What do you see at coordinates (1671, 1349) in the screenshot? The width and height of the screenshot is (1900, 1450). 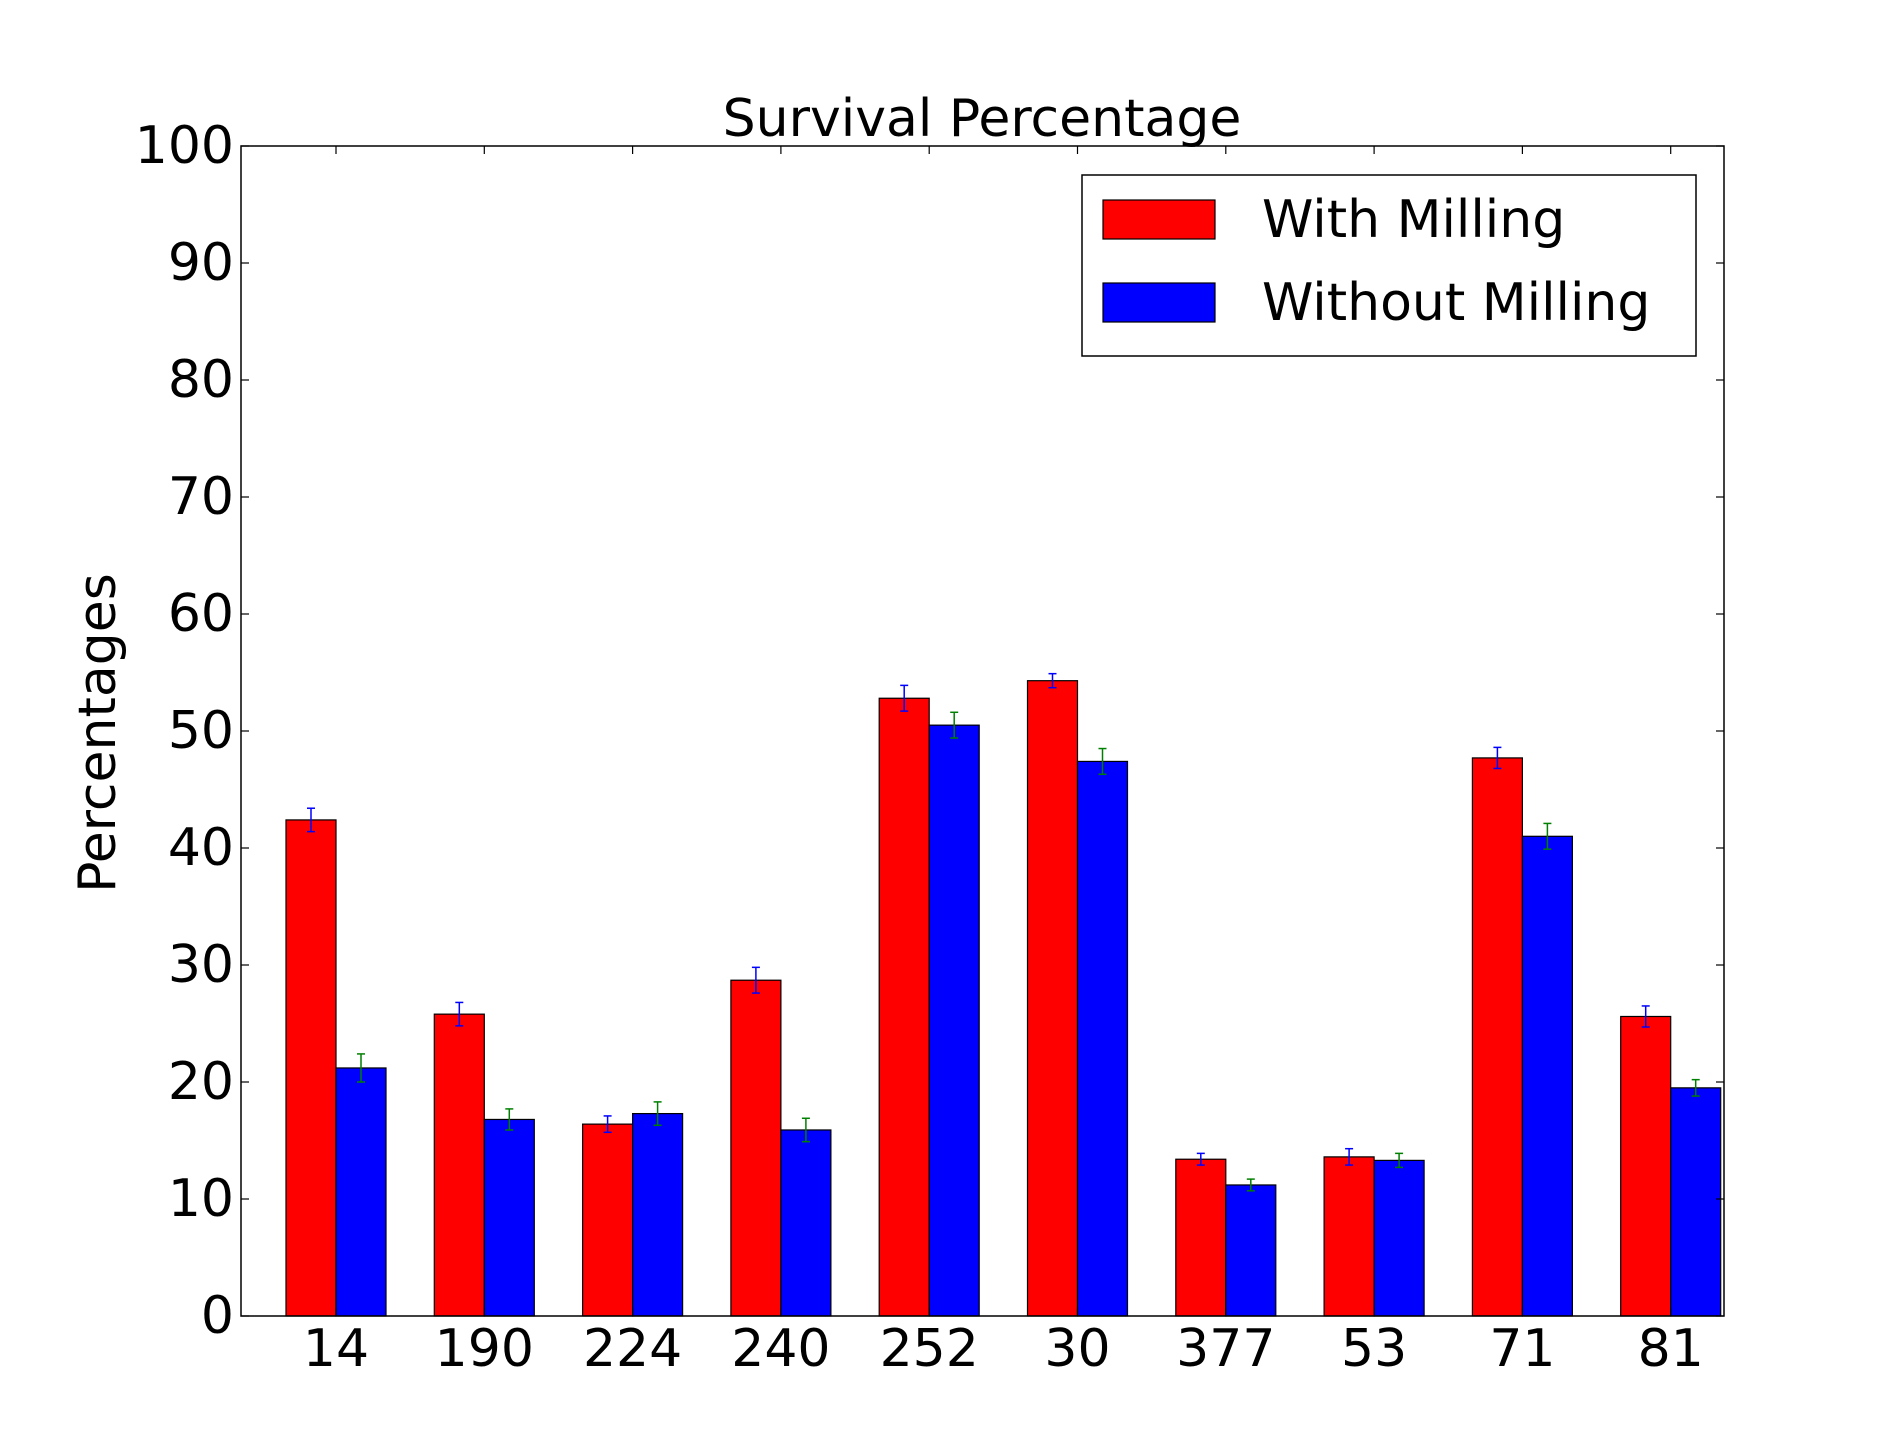 I see `x-tick-label: 81` at bounding box center [1671, 1349].